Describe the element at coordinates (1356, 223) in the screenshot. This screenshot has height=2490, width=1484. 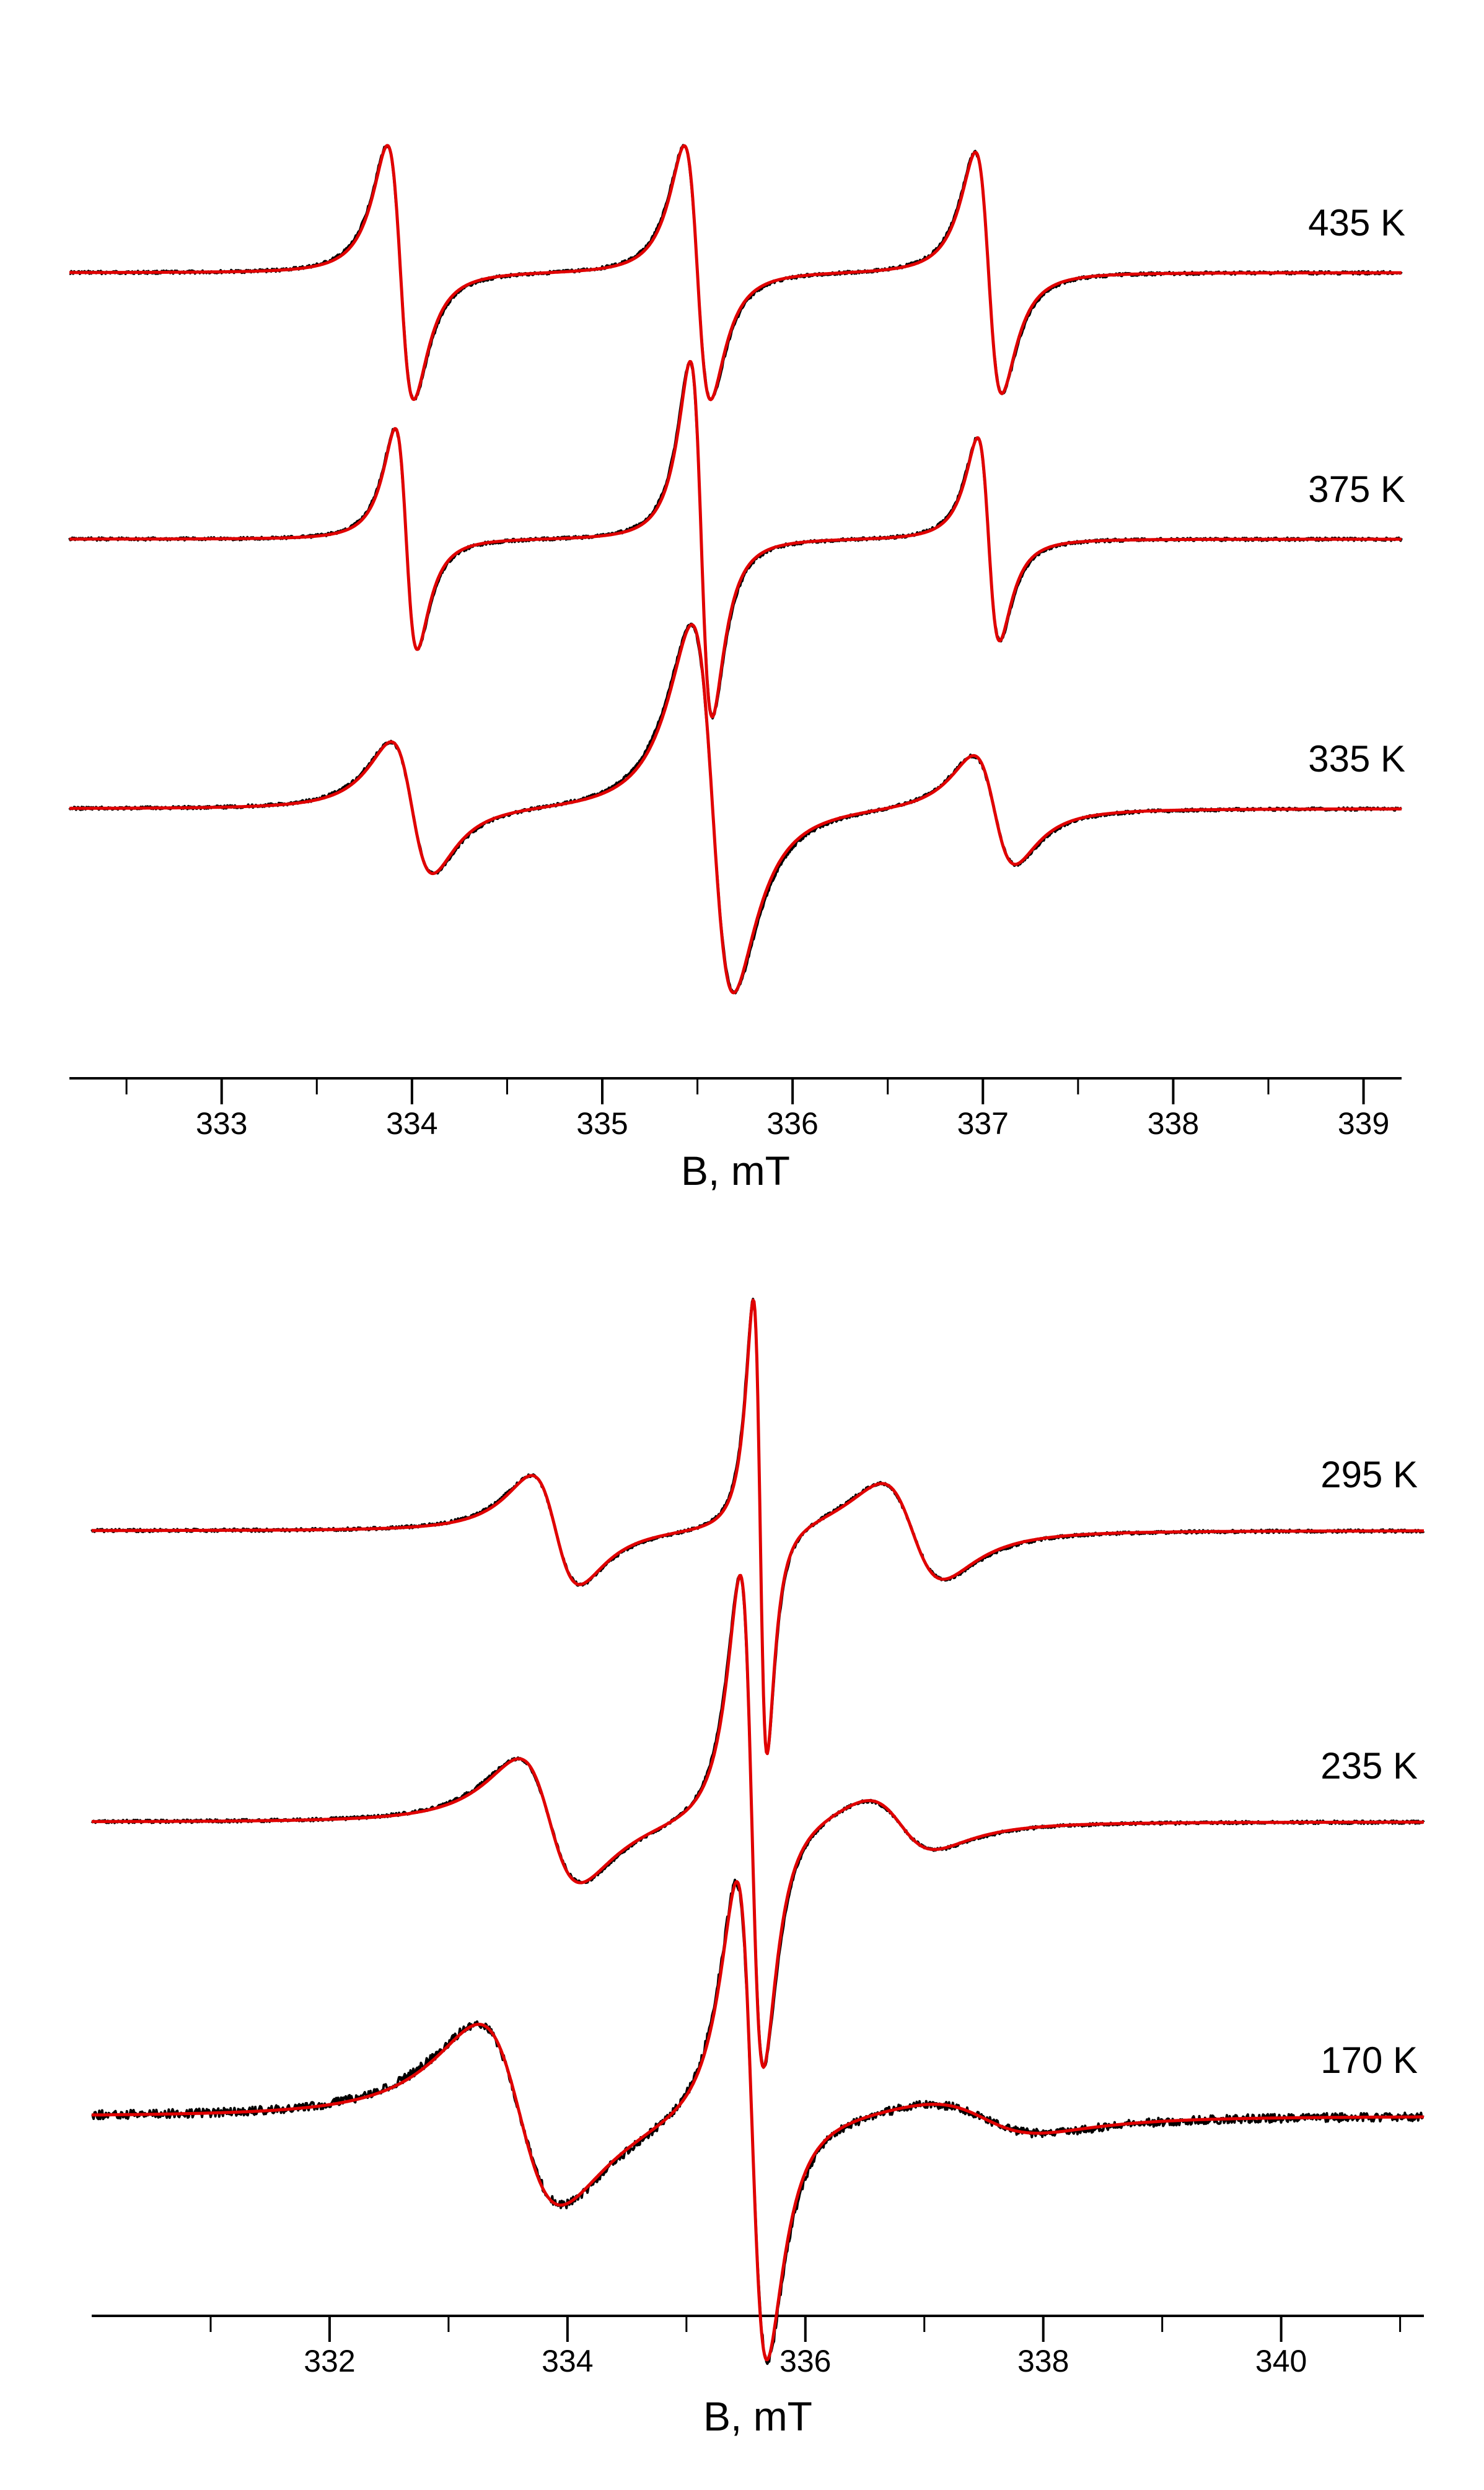
I see `temperature-label: 435 K` at that location.